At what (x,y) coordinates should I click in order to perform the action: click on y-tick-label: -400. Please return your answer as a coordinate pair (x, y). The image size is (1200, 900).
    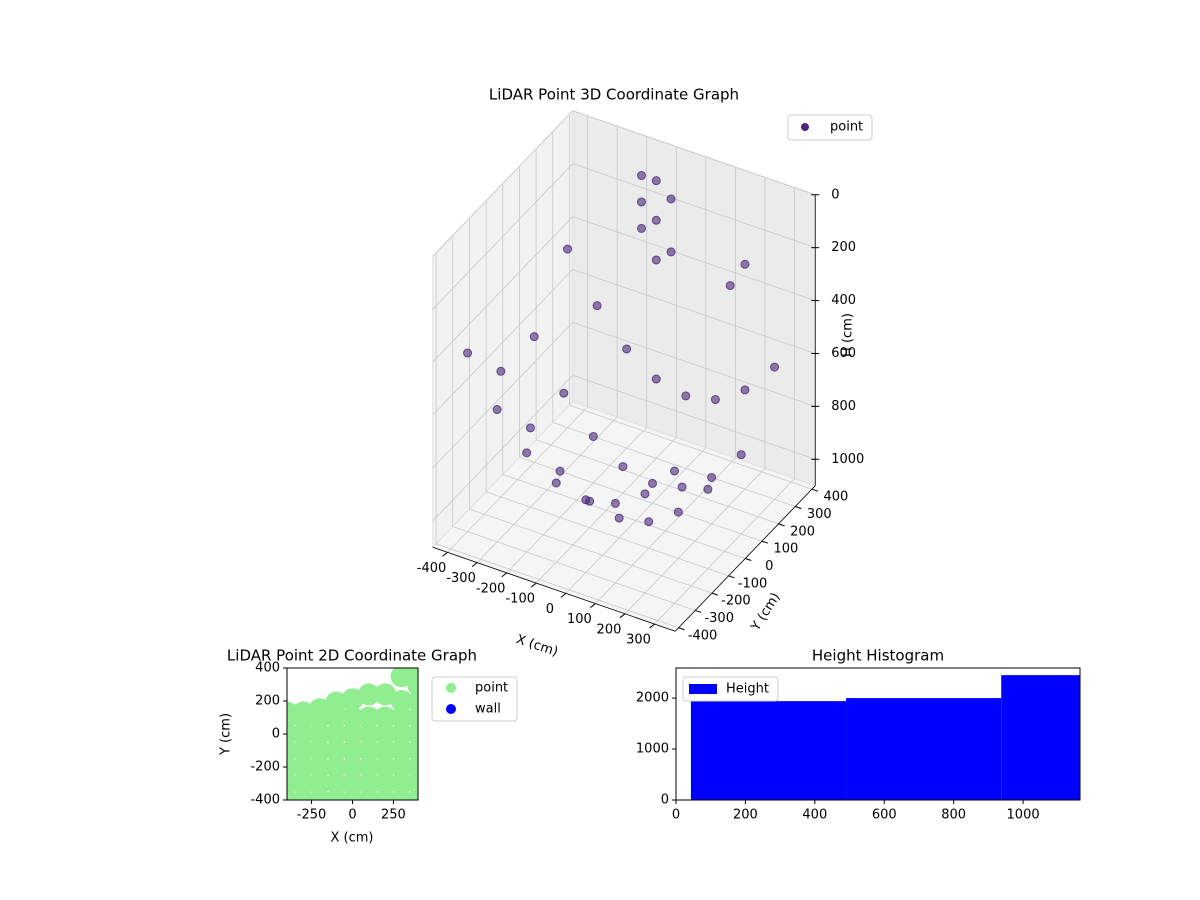
    Looking at the image, I should click on (703, 635).